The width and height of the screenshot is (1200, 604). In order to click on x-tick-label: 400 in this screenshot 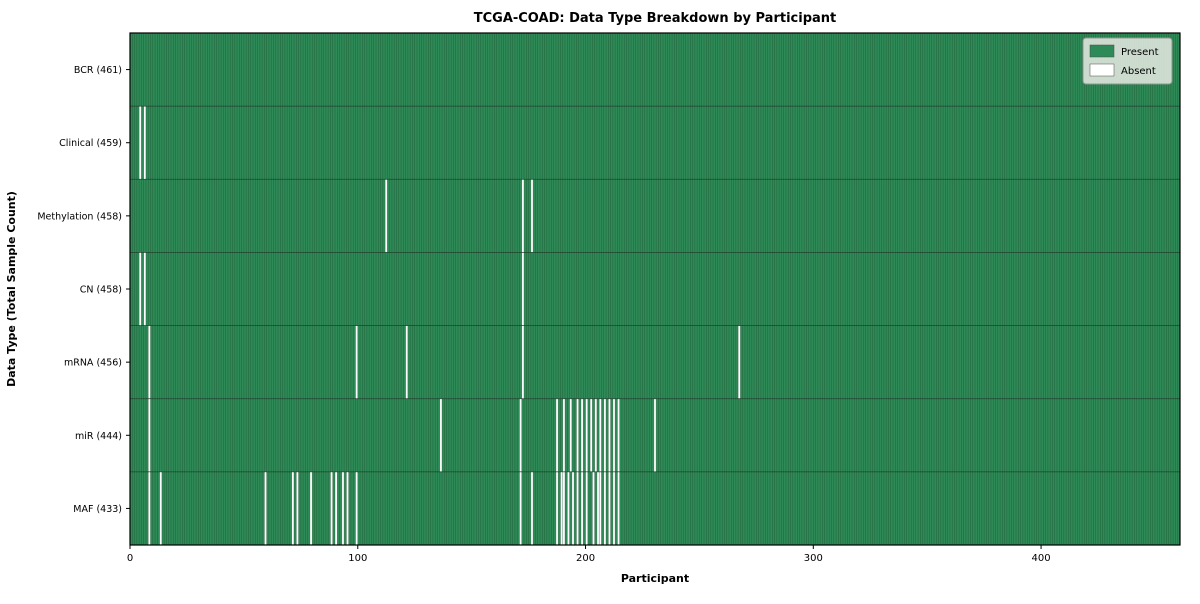, I will do `click(1041, 558)`.